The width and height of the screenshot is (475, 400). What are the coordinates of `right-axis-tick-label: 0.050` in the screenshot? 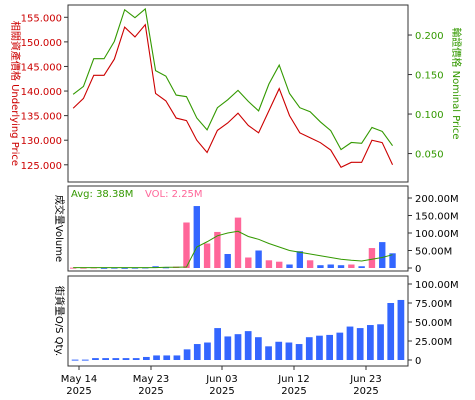 It's located at (429, 155).